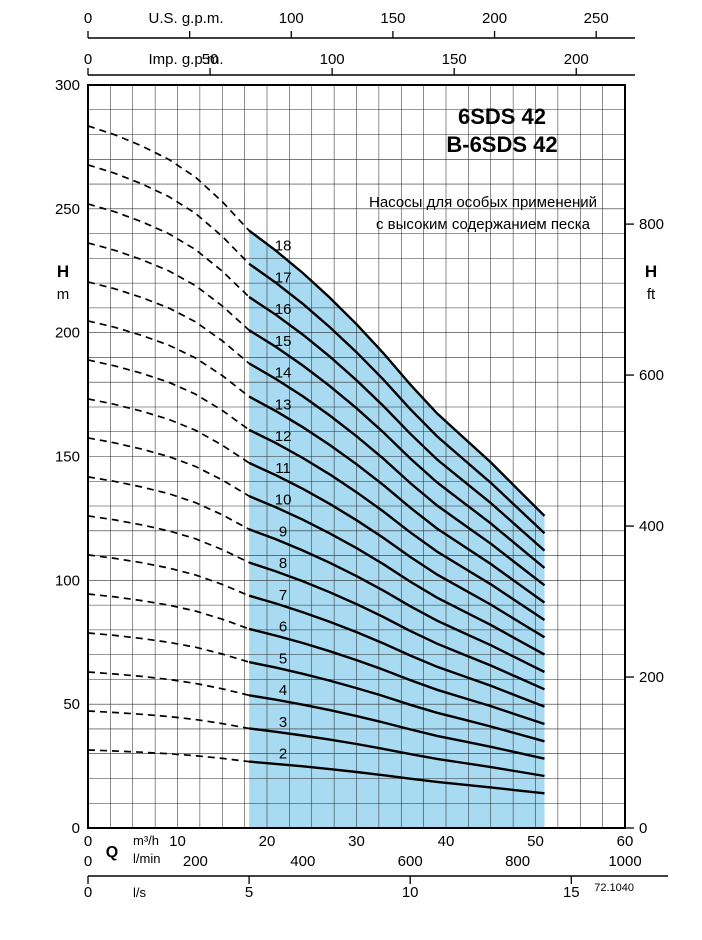 The image size is (702, 940). I want to click on stage-label-10: 10, so click(283, 500).